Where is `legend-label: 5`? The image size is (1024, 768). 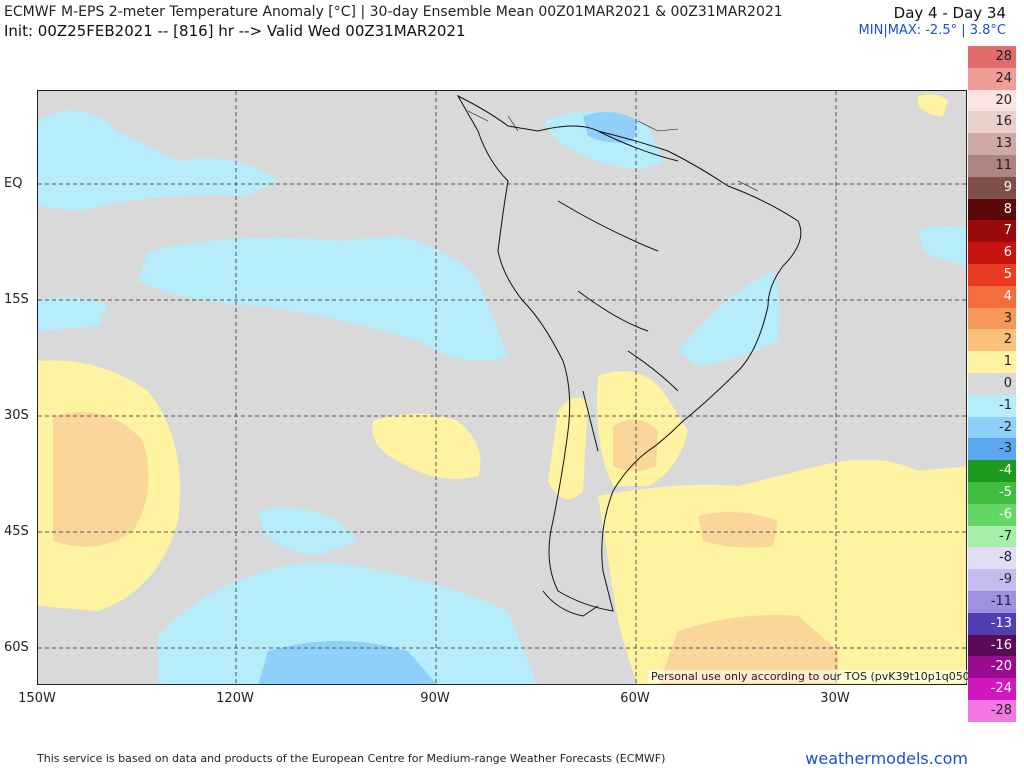
legend-label: 5 is located at coordinates (1007, 274).